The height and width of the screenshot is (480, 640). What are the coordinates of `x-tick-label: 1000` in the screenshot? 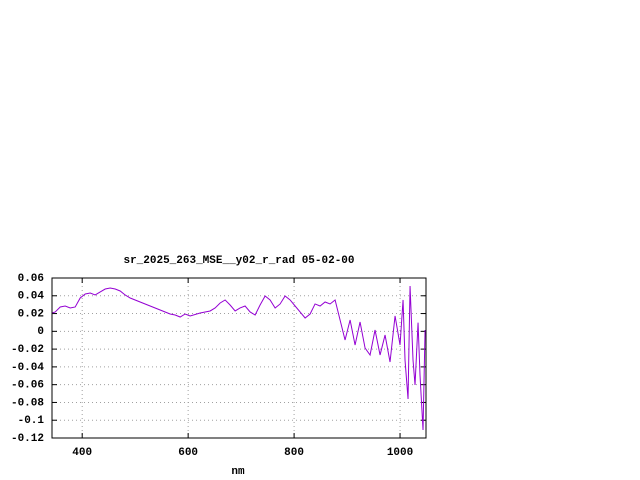 It's located at (400, 453).